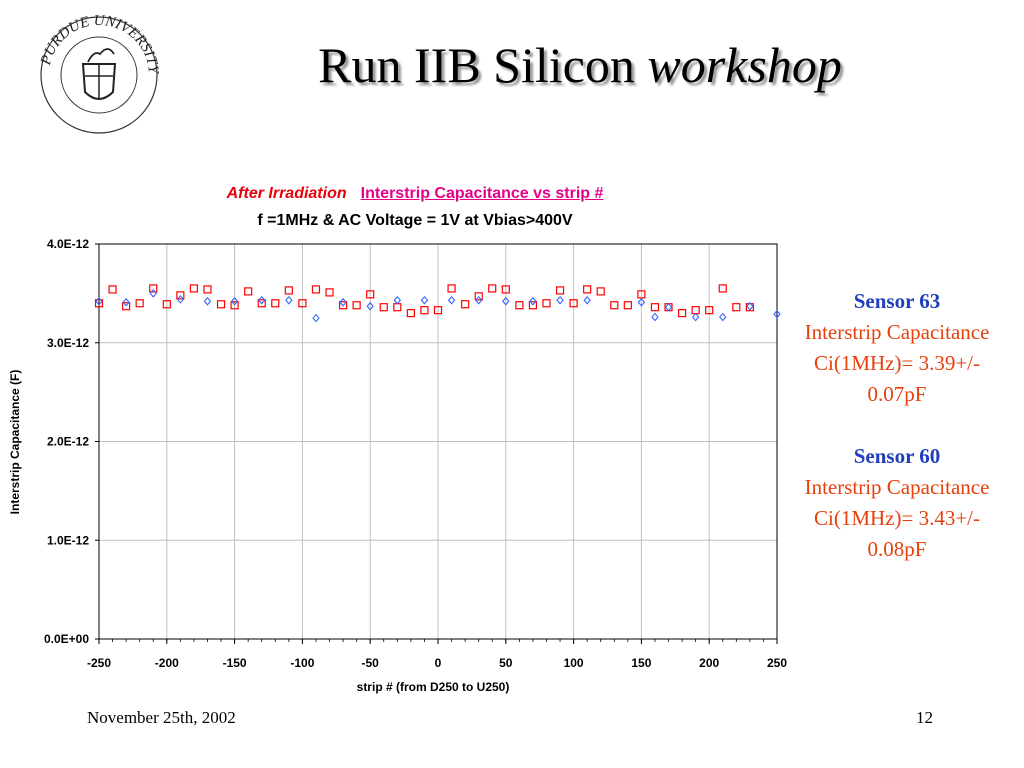 The width and height of the screenshot is (1024, 768). I want to click on x-tick-label: 250, so click(777, 663).